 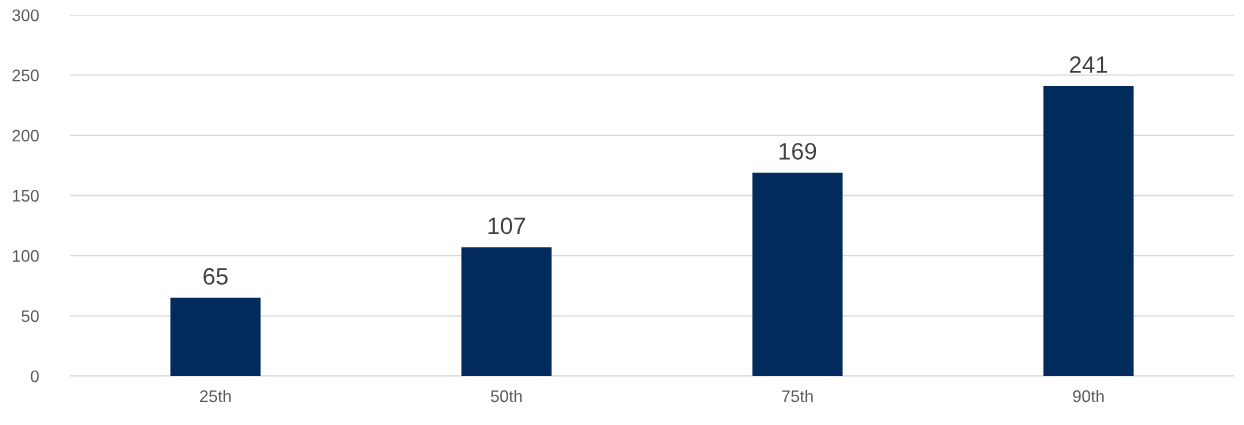 What do you see at coordinates (1088, 64) in the screenshot?
I see `data-label: 241` at bounding box center [1088, 64].